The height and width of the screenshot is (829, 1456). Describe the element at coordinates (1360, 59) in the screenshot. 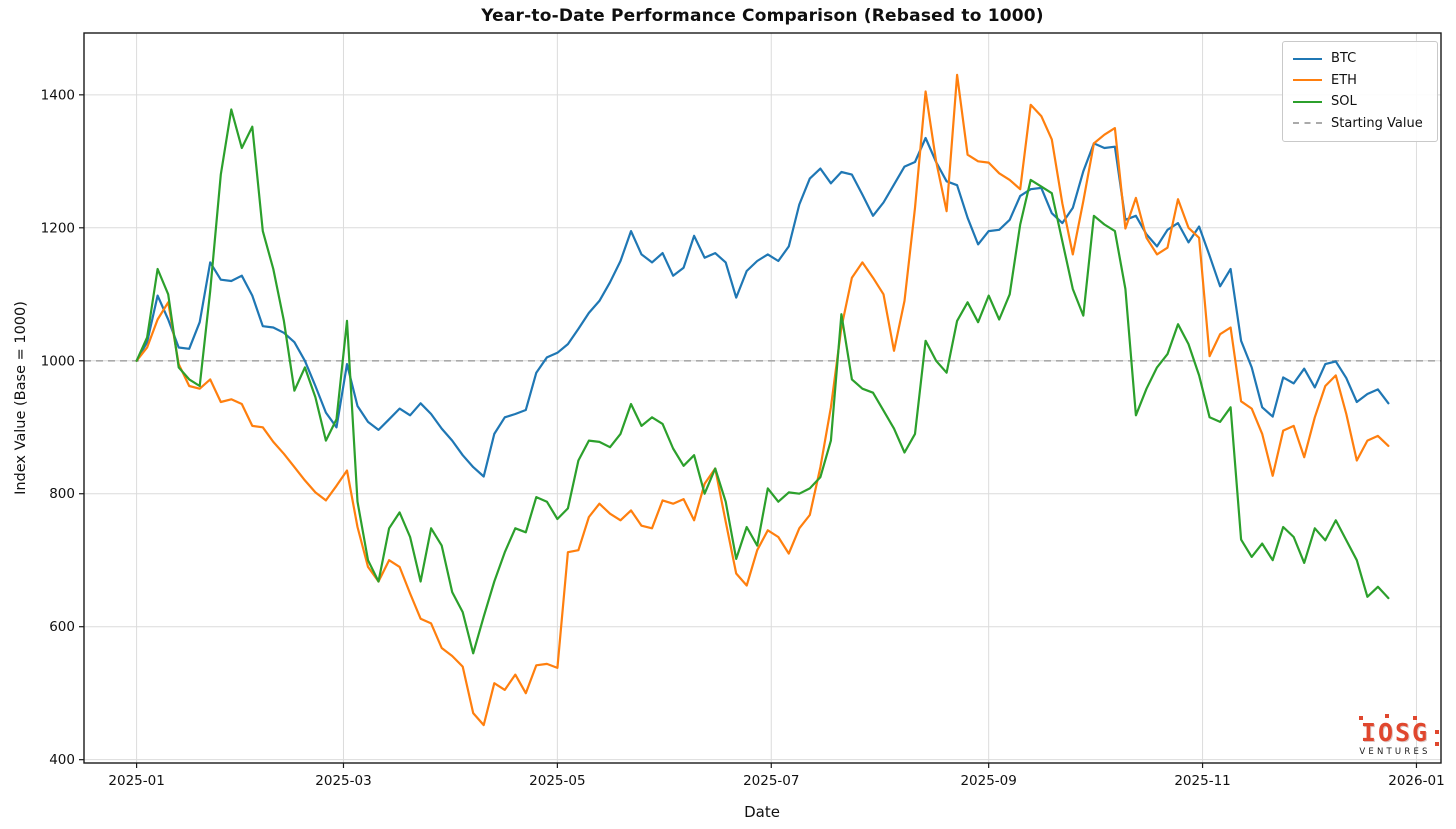

I see `legend-item-btc: BTC` at that location.